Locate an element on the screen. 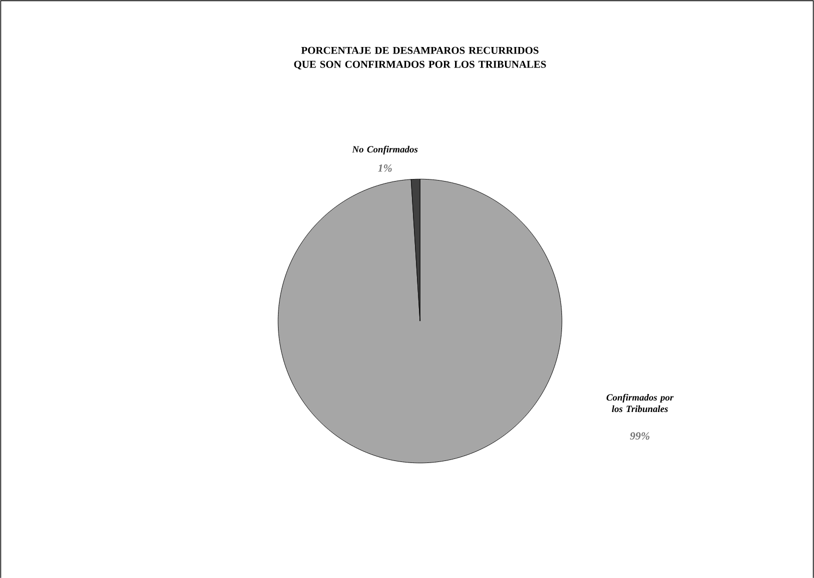  slice-label: Confirmados por los Tribunales is located at coordinates (640, 403).